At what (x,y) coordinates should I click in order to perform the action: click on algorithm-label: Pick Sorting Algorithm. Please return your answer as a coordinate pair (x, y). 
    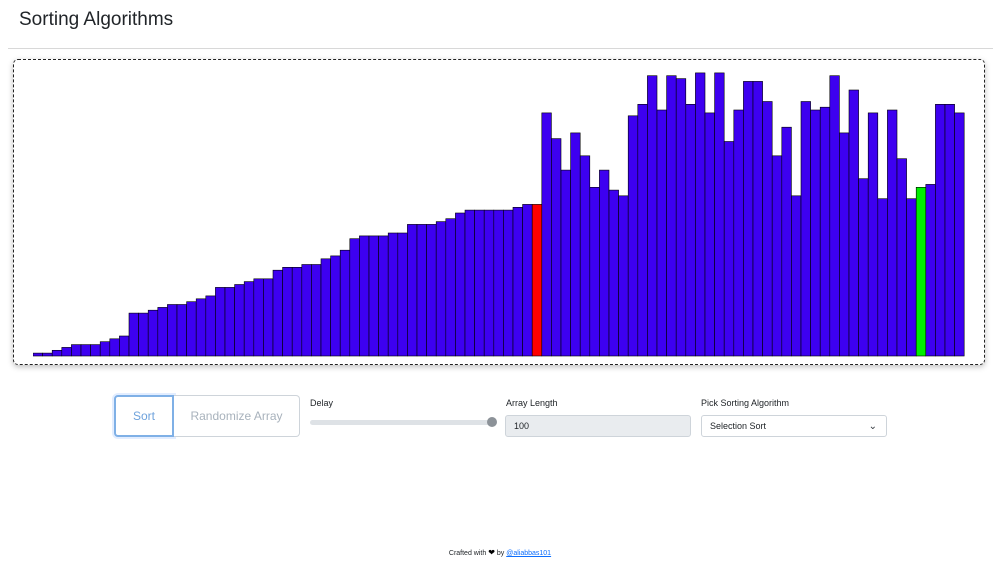
    Looking at the image, I should click on (745, 403).